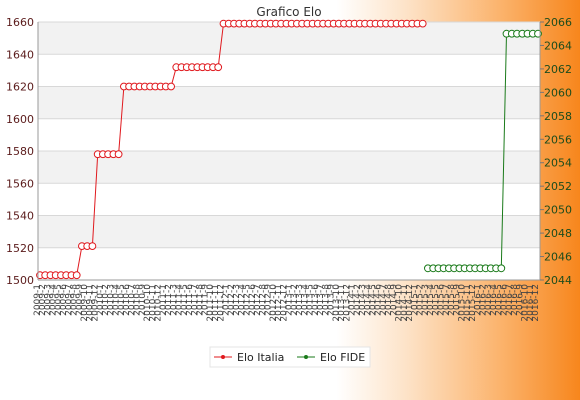 This screenshot has height=400, width=580. What do you see at coordinates (180, 300) in the screenshot?
I see `x-tick-label: 2011-4` at bounding box center [180, 300].